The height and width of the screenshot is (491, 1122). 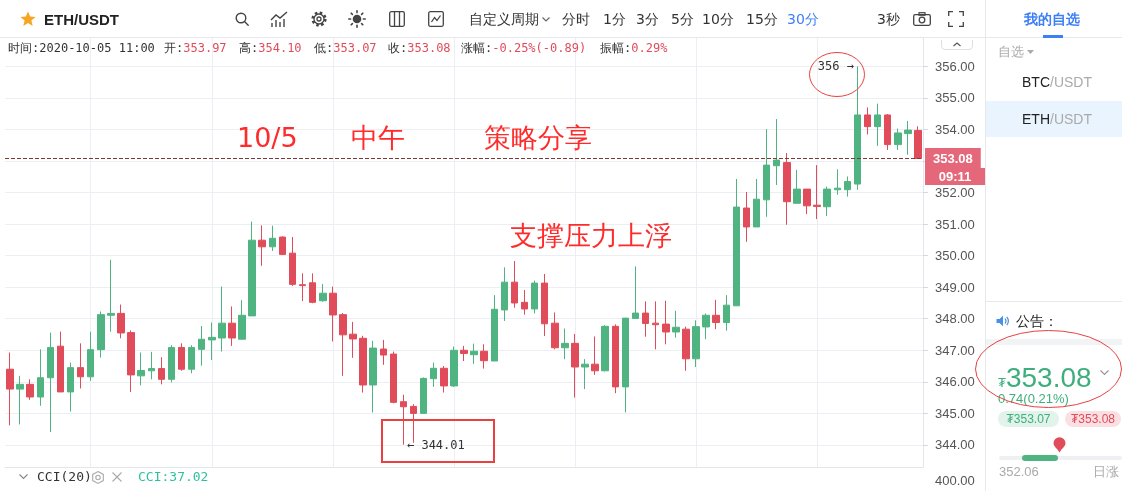 What do you see at coordinates (955, 176) in the screenshot?
I see `text: 09:11` at bounding box center [955, 176].